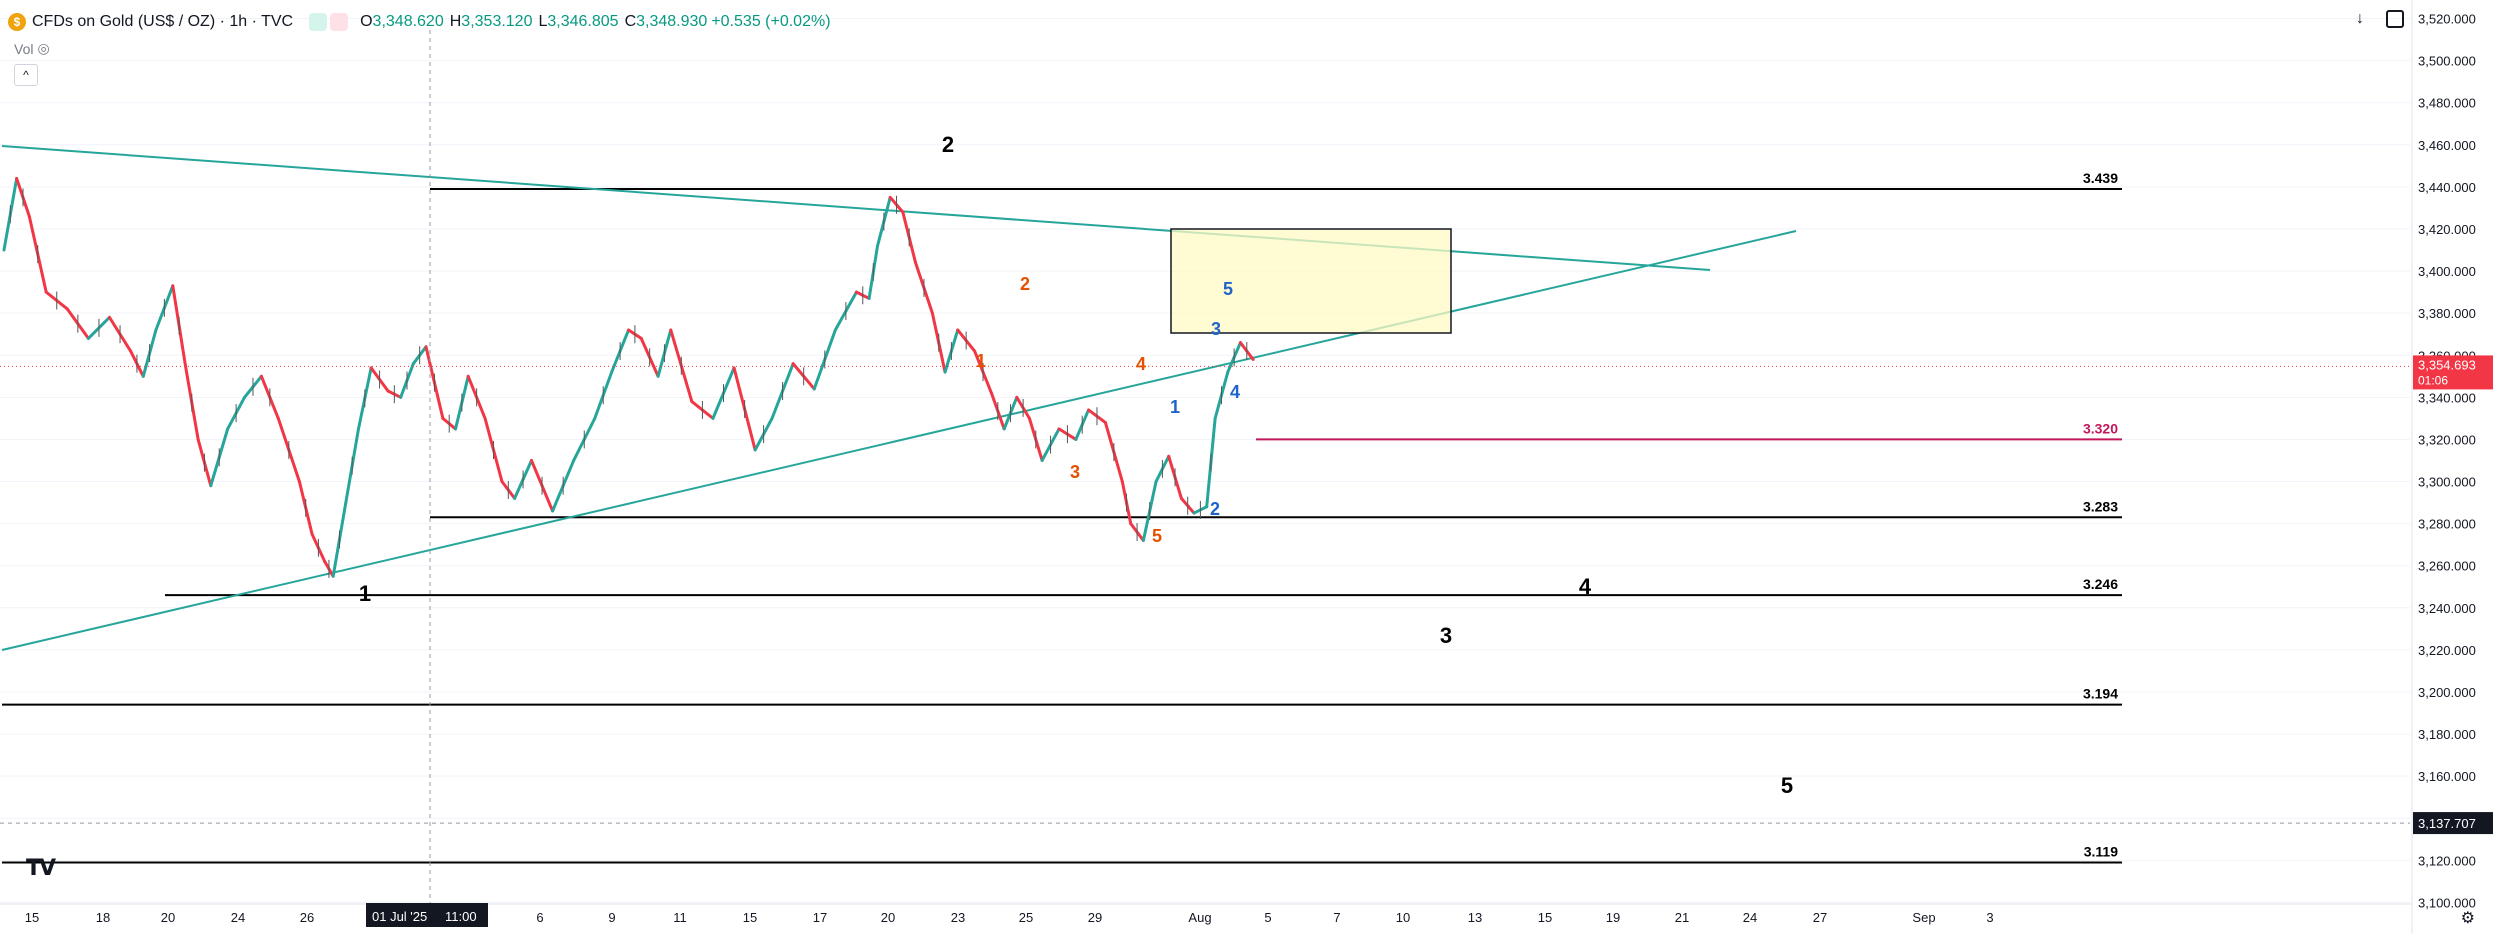  What do you see at coordinates (1923, 917) in the screenshot?
I see `time-tick-label: Sep` at bounding box center [1923, 917].